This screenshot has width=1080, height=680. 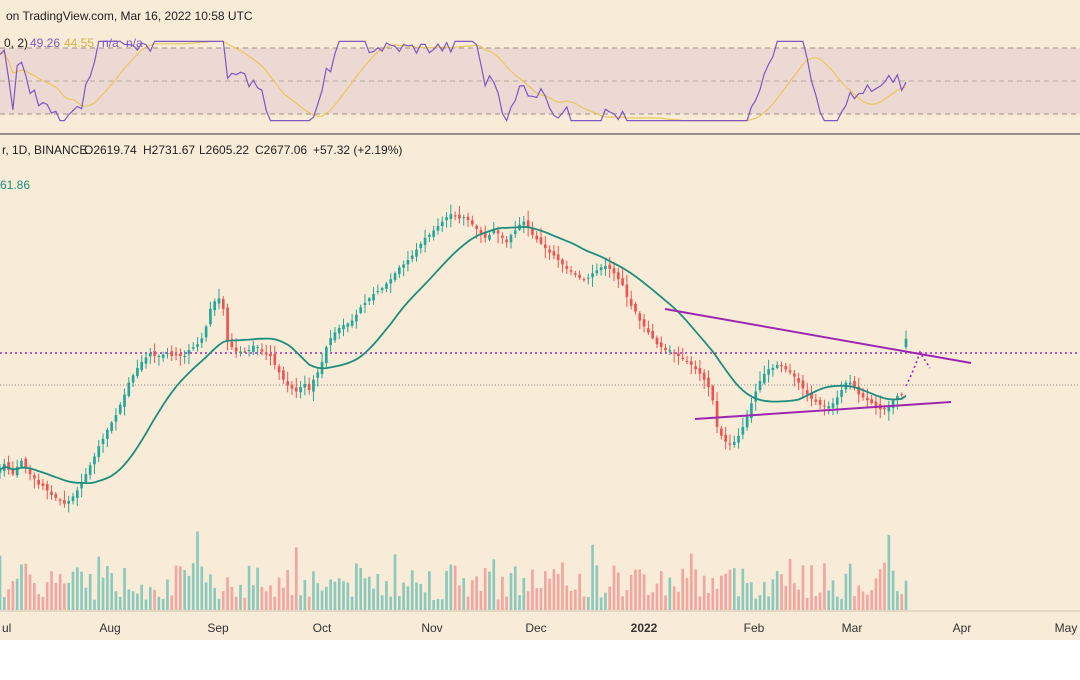 What do you see at coordinates (818, 336) in the screenshot?
I see `resistance-trendline` at bounding box center [818, 336].